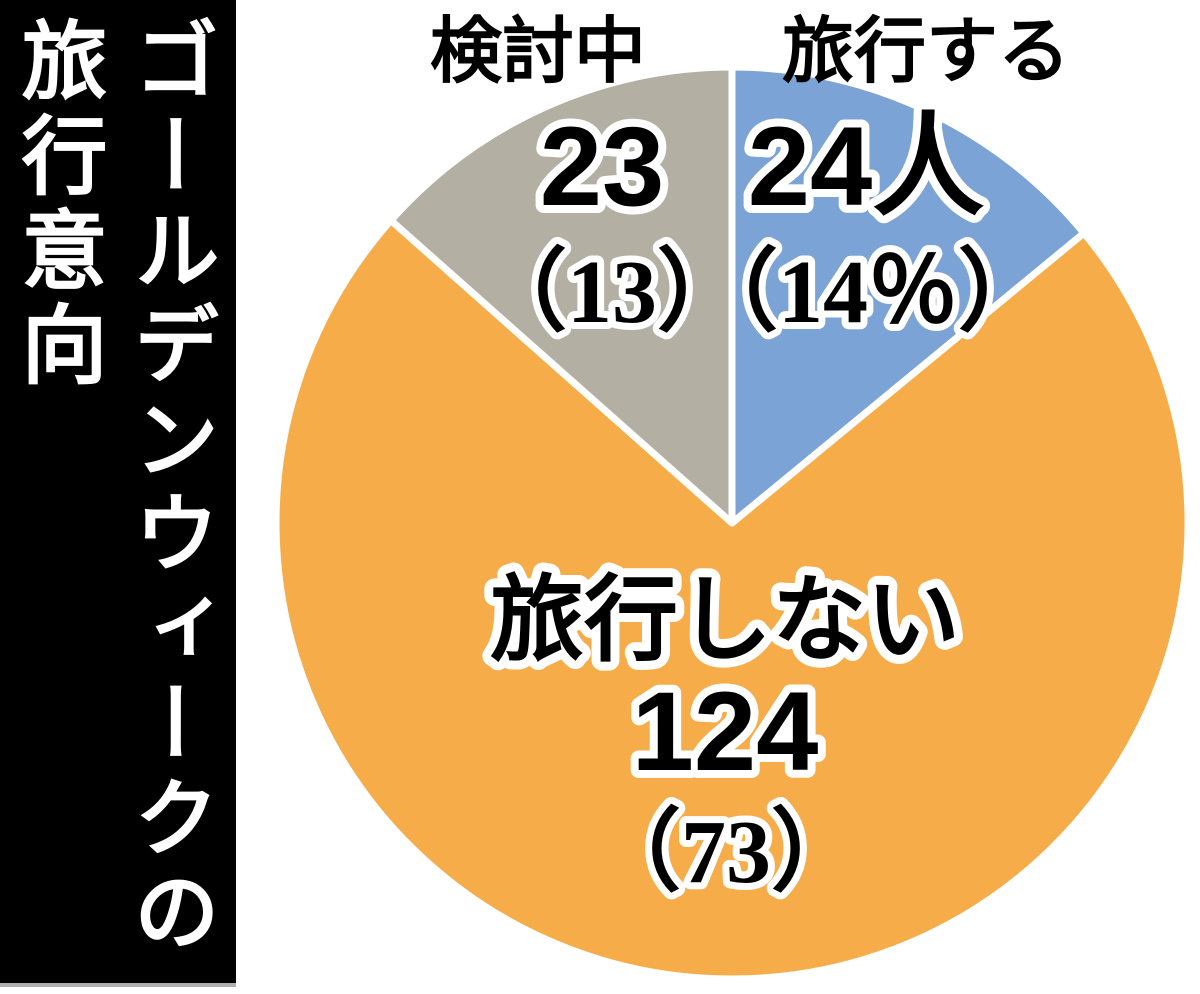 This screenshot has width=1200, height=994. Describe the element at coordinates (602, 166) in the screenshot. I see `slice-value-considering: 23` at that location.